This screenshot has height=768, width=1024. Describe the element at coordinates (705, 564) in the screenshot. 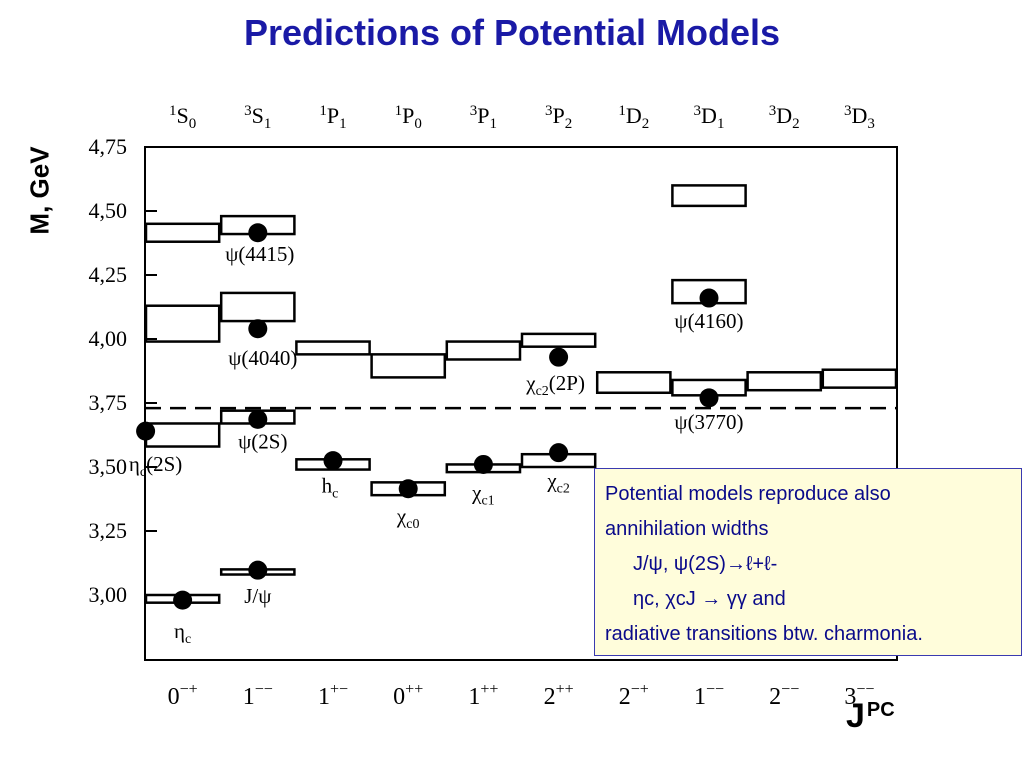

I see `note-line-3: J/ψ, ψ(2S)→ℓ+ℓ-` at that location.